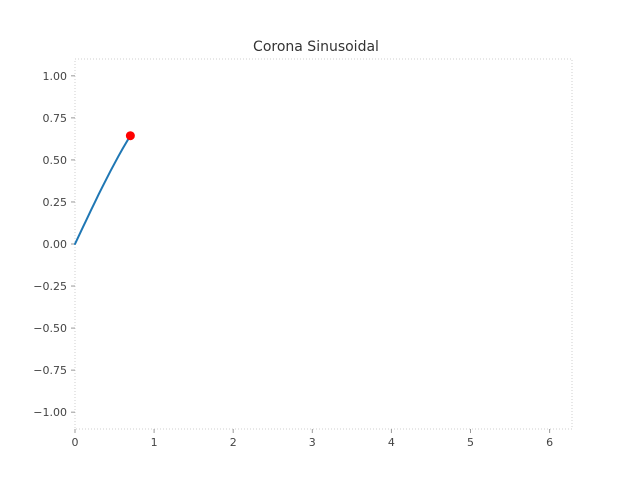 The image size is (627, 478). I want to click on y-tick-label: −1.00, so click(50, 412).